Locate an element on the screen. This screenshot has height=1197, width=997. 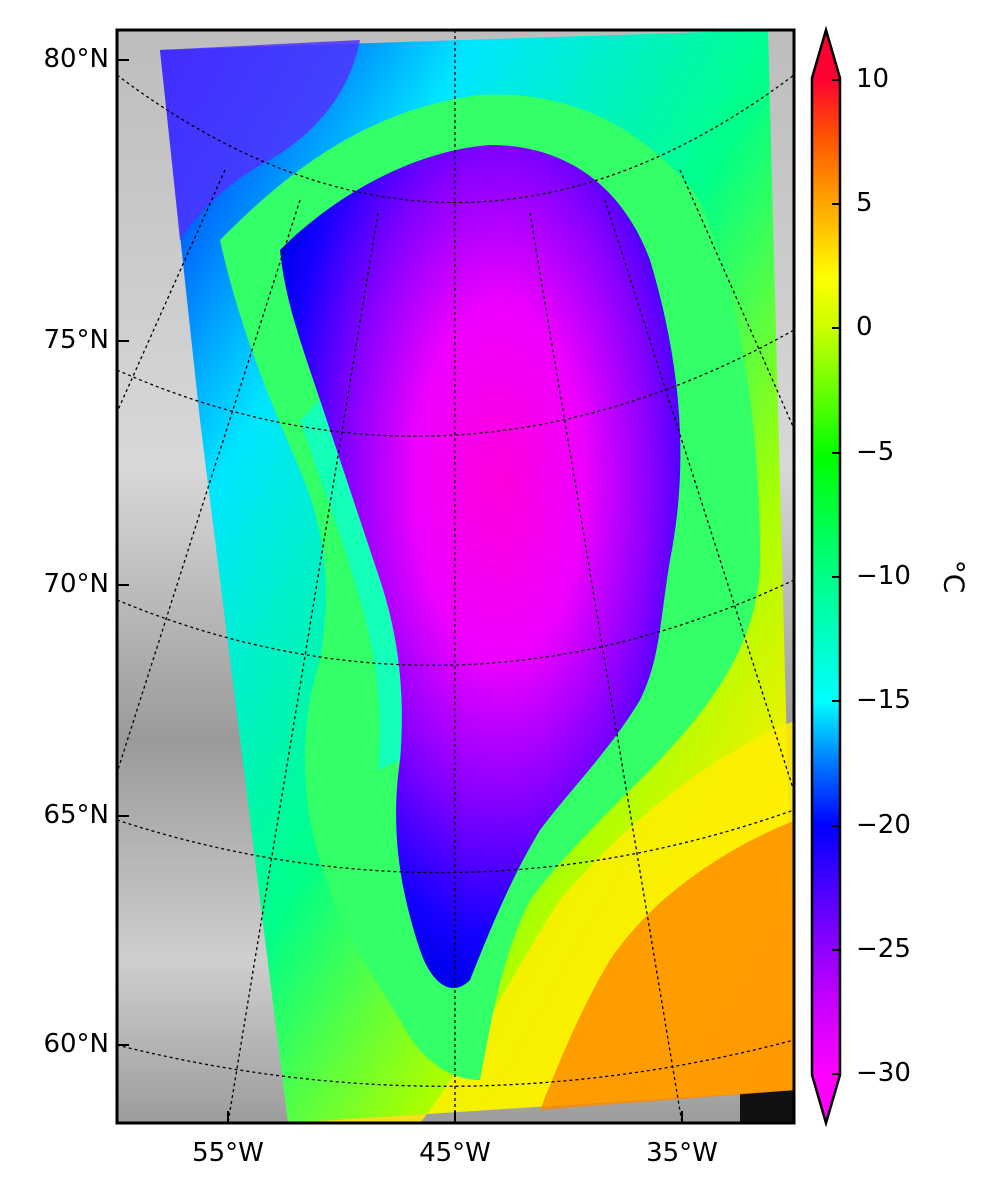
colorbar-tick-label: −25 is located at coordinates (883, 949).